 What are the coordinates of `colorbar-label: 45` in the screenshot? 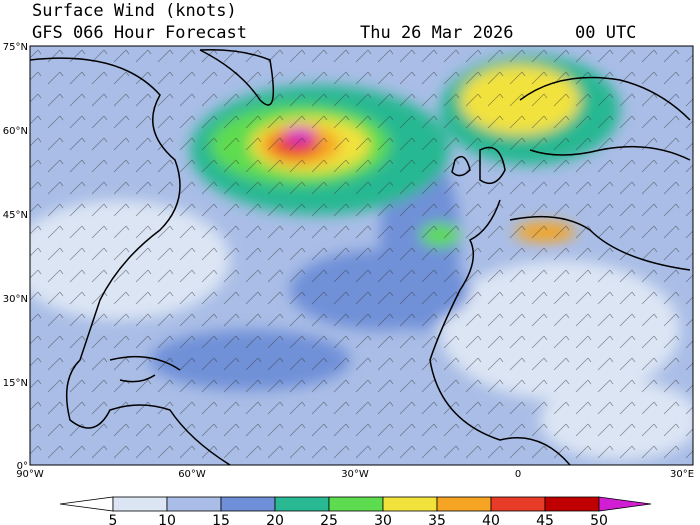 It's located at (545, 519).